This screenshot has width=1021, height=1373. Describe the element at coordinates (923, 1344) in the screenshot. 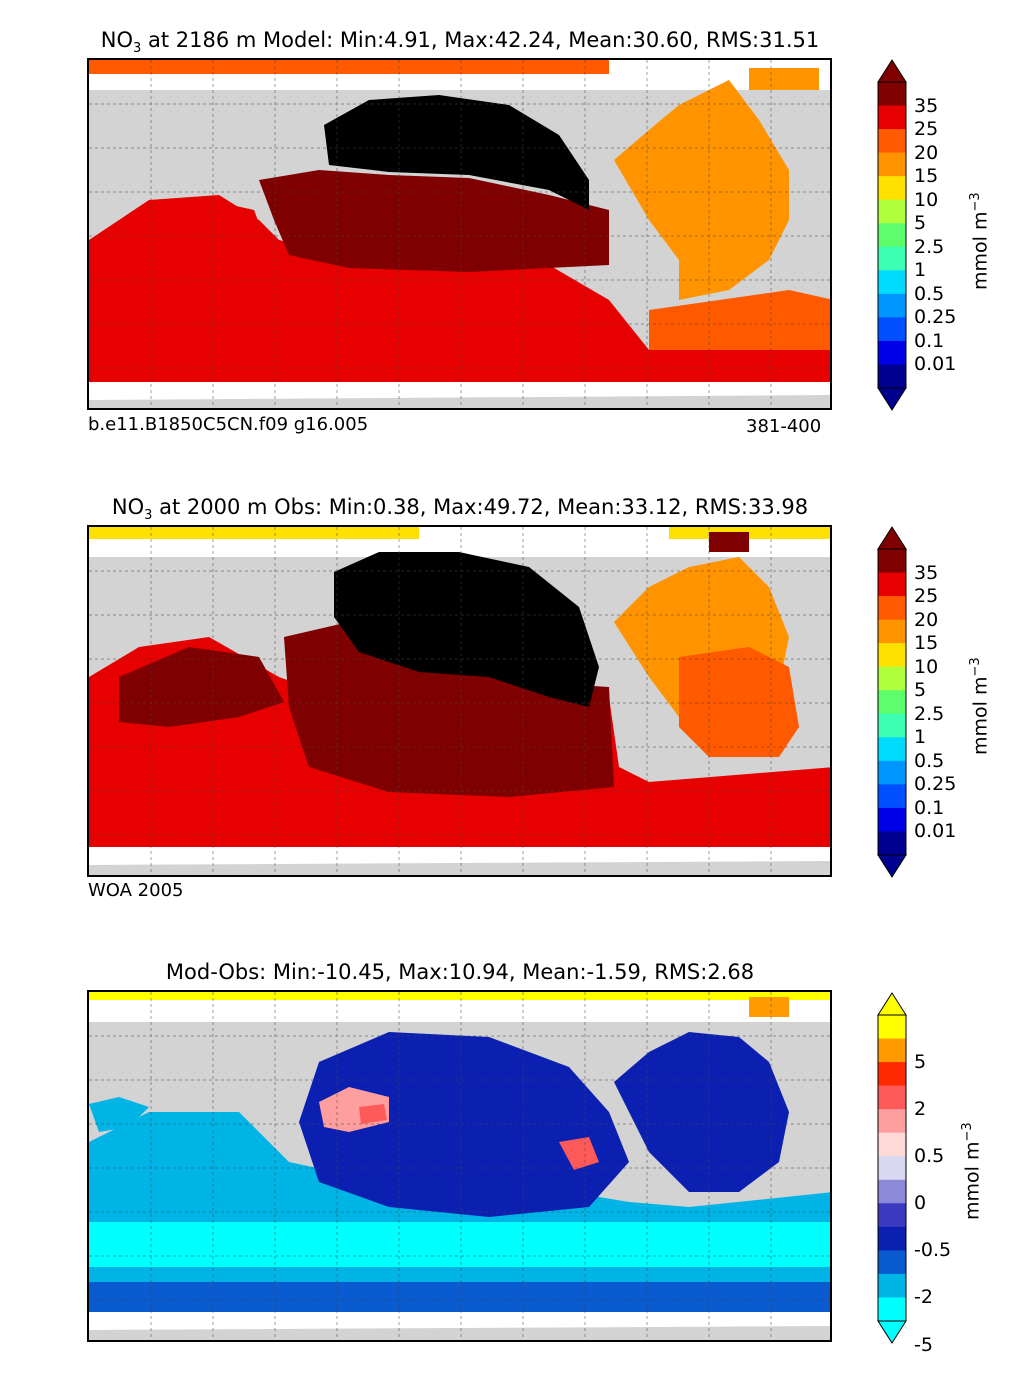

I see `colorbar-tick-label: -5` at that location.